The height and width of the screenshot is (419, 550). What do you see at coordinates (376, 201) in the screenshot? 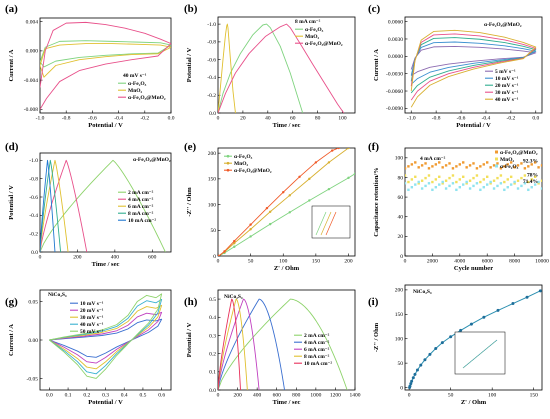
I see `y-axis-label: Capacitance retention/%` at bounding box center [376, 201].